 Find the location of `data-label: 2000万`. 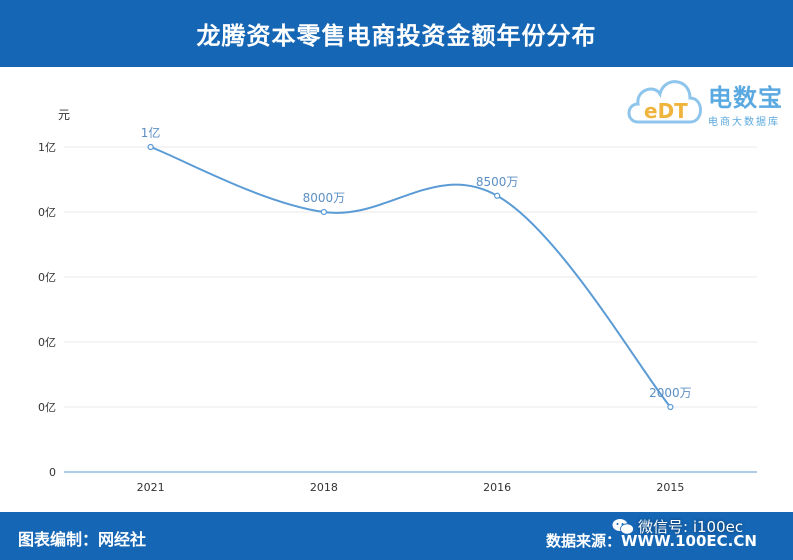

data-label: 2000万 is located at coordinates (670, 393).